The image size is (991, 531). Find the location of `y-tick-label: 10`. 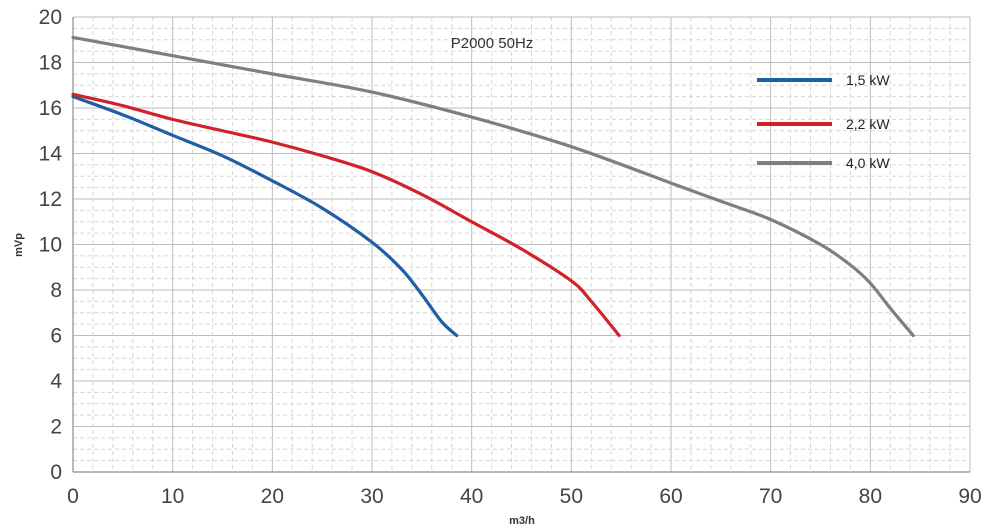

y-tick-label: 10 is located at coordinates (50, 245).